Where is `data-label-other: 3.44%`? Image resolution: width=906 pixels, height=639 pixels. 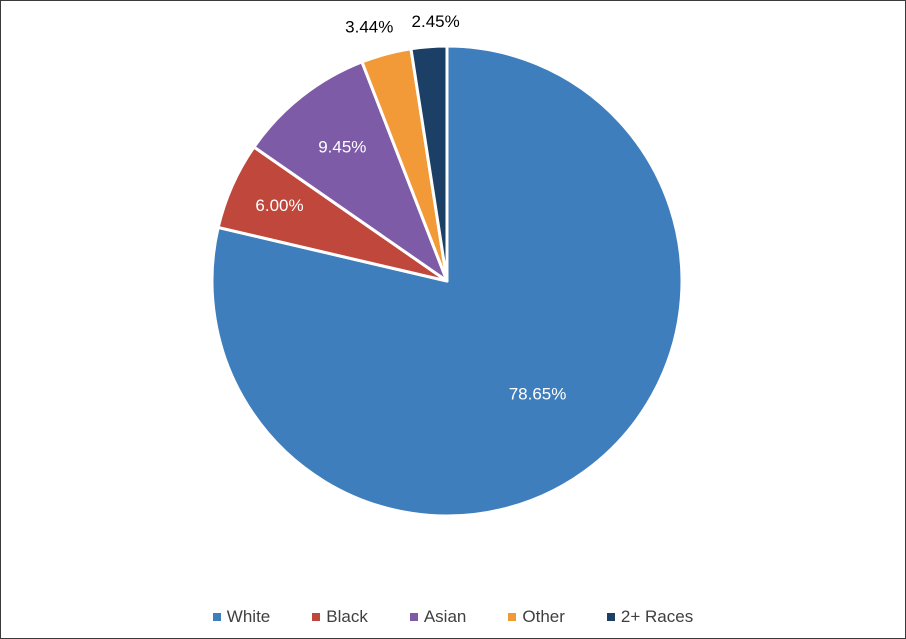
data-label-other: 3.44% is located at coordinates (369, 26).